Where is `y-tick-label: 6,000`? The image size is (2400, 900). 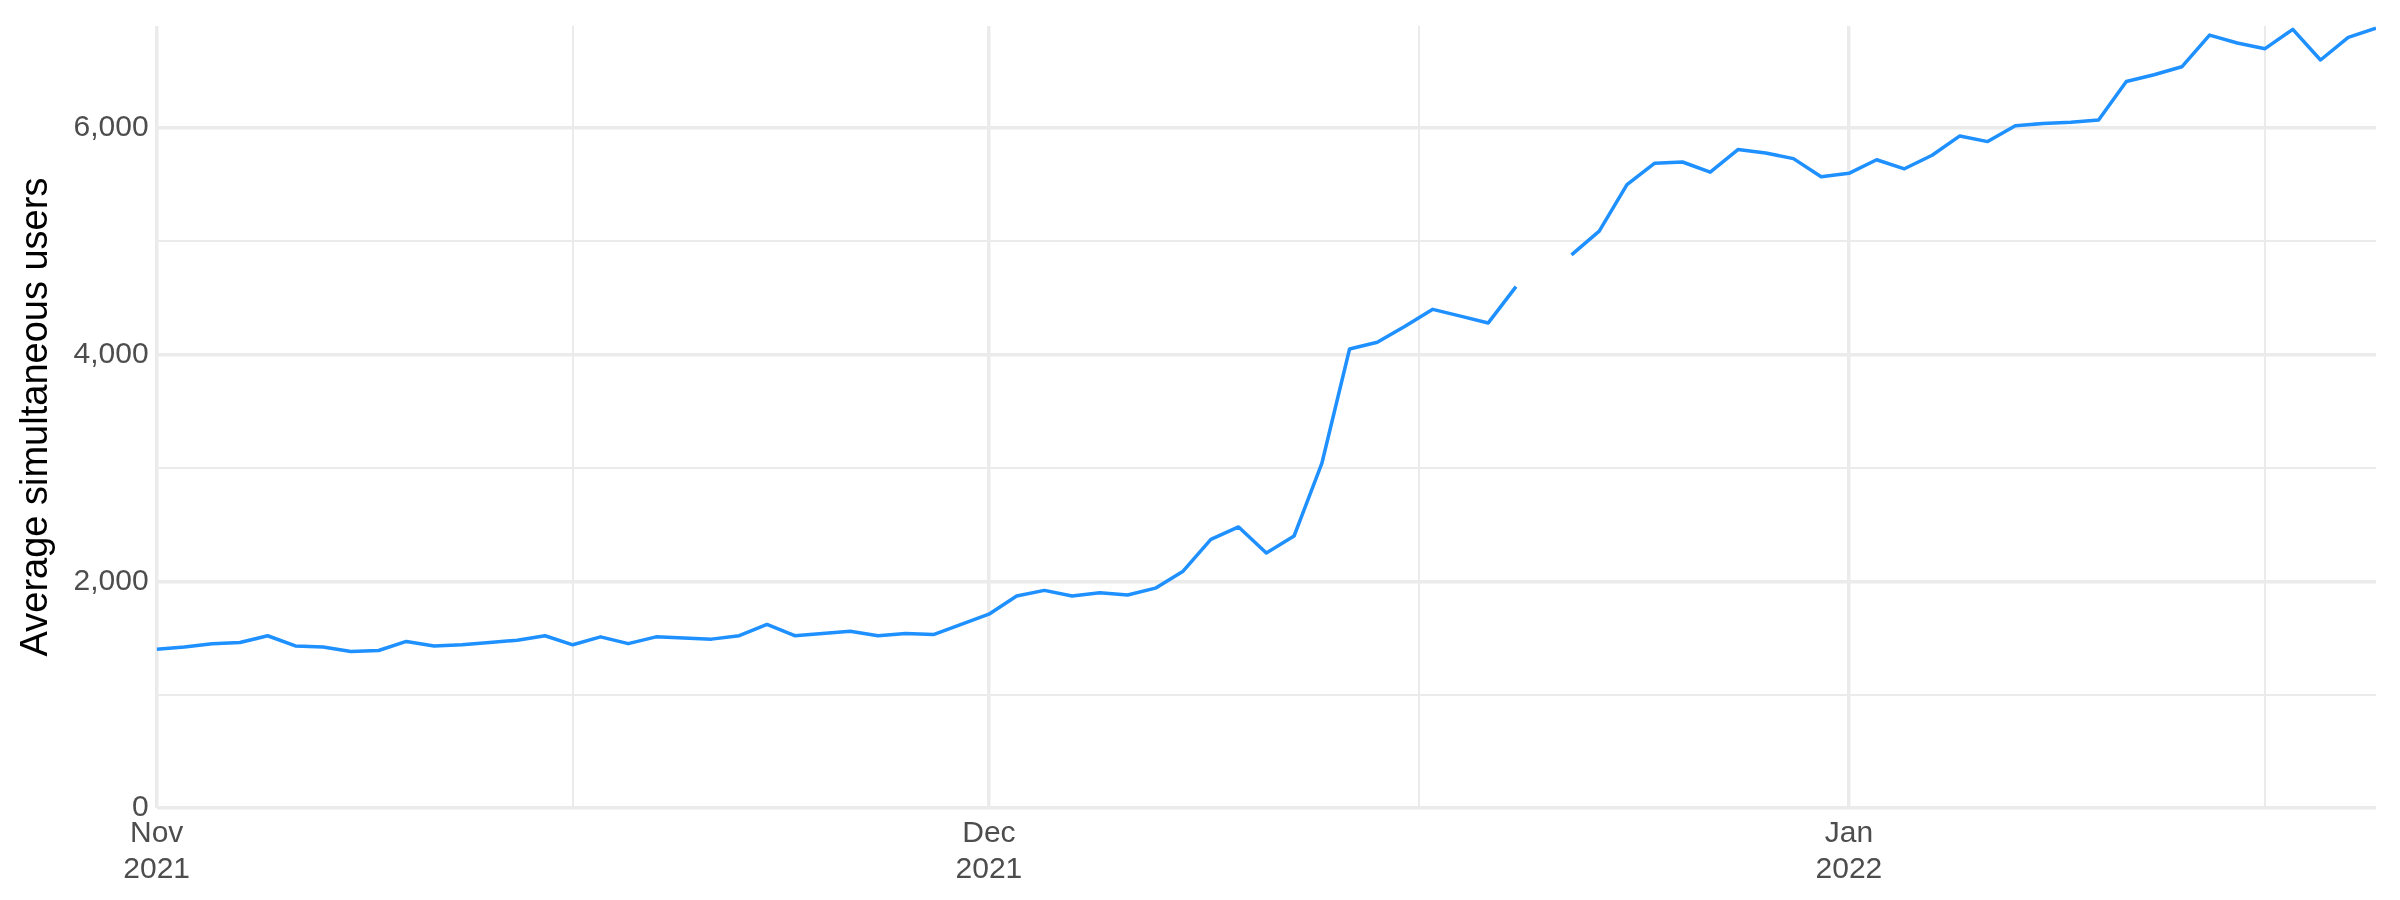
y-tick-label: 6,000 is located at coordinates (111, 126).